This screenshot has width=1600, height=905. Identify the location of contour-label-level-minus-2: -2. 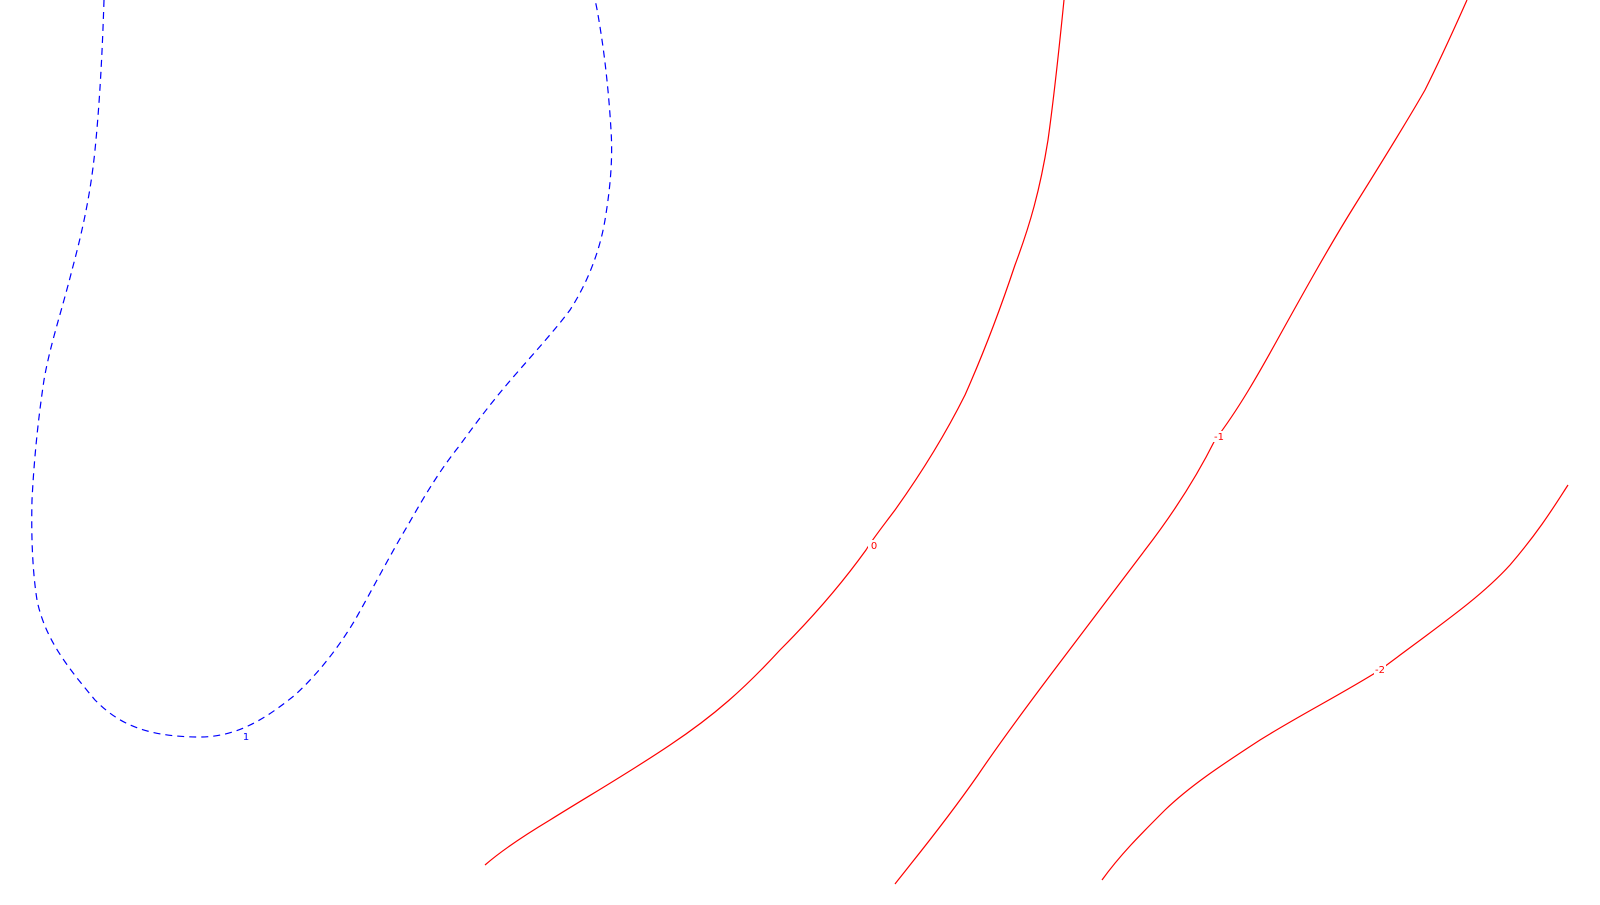
(1380, 670).